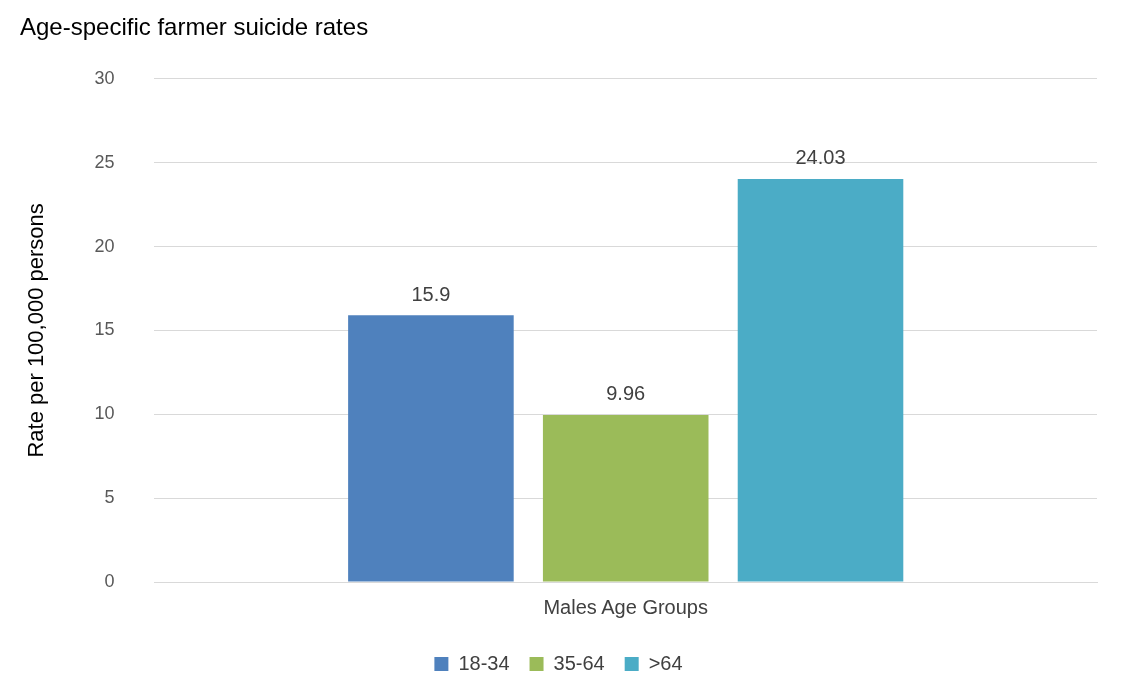 The image size is (1121, 694). I want to click on y-tick-label: 10, so click(104, 413).